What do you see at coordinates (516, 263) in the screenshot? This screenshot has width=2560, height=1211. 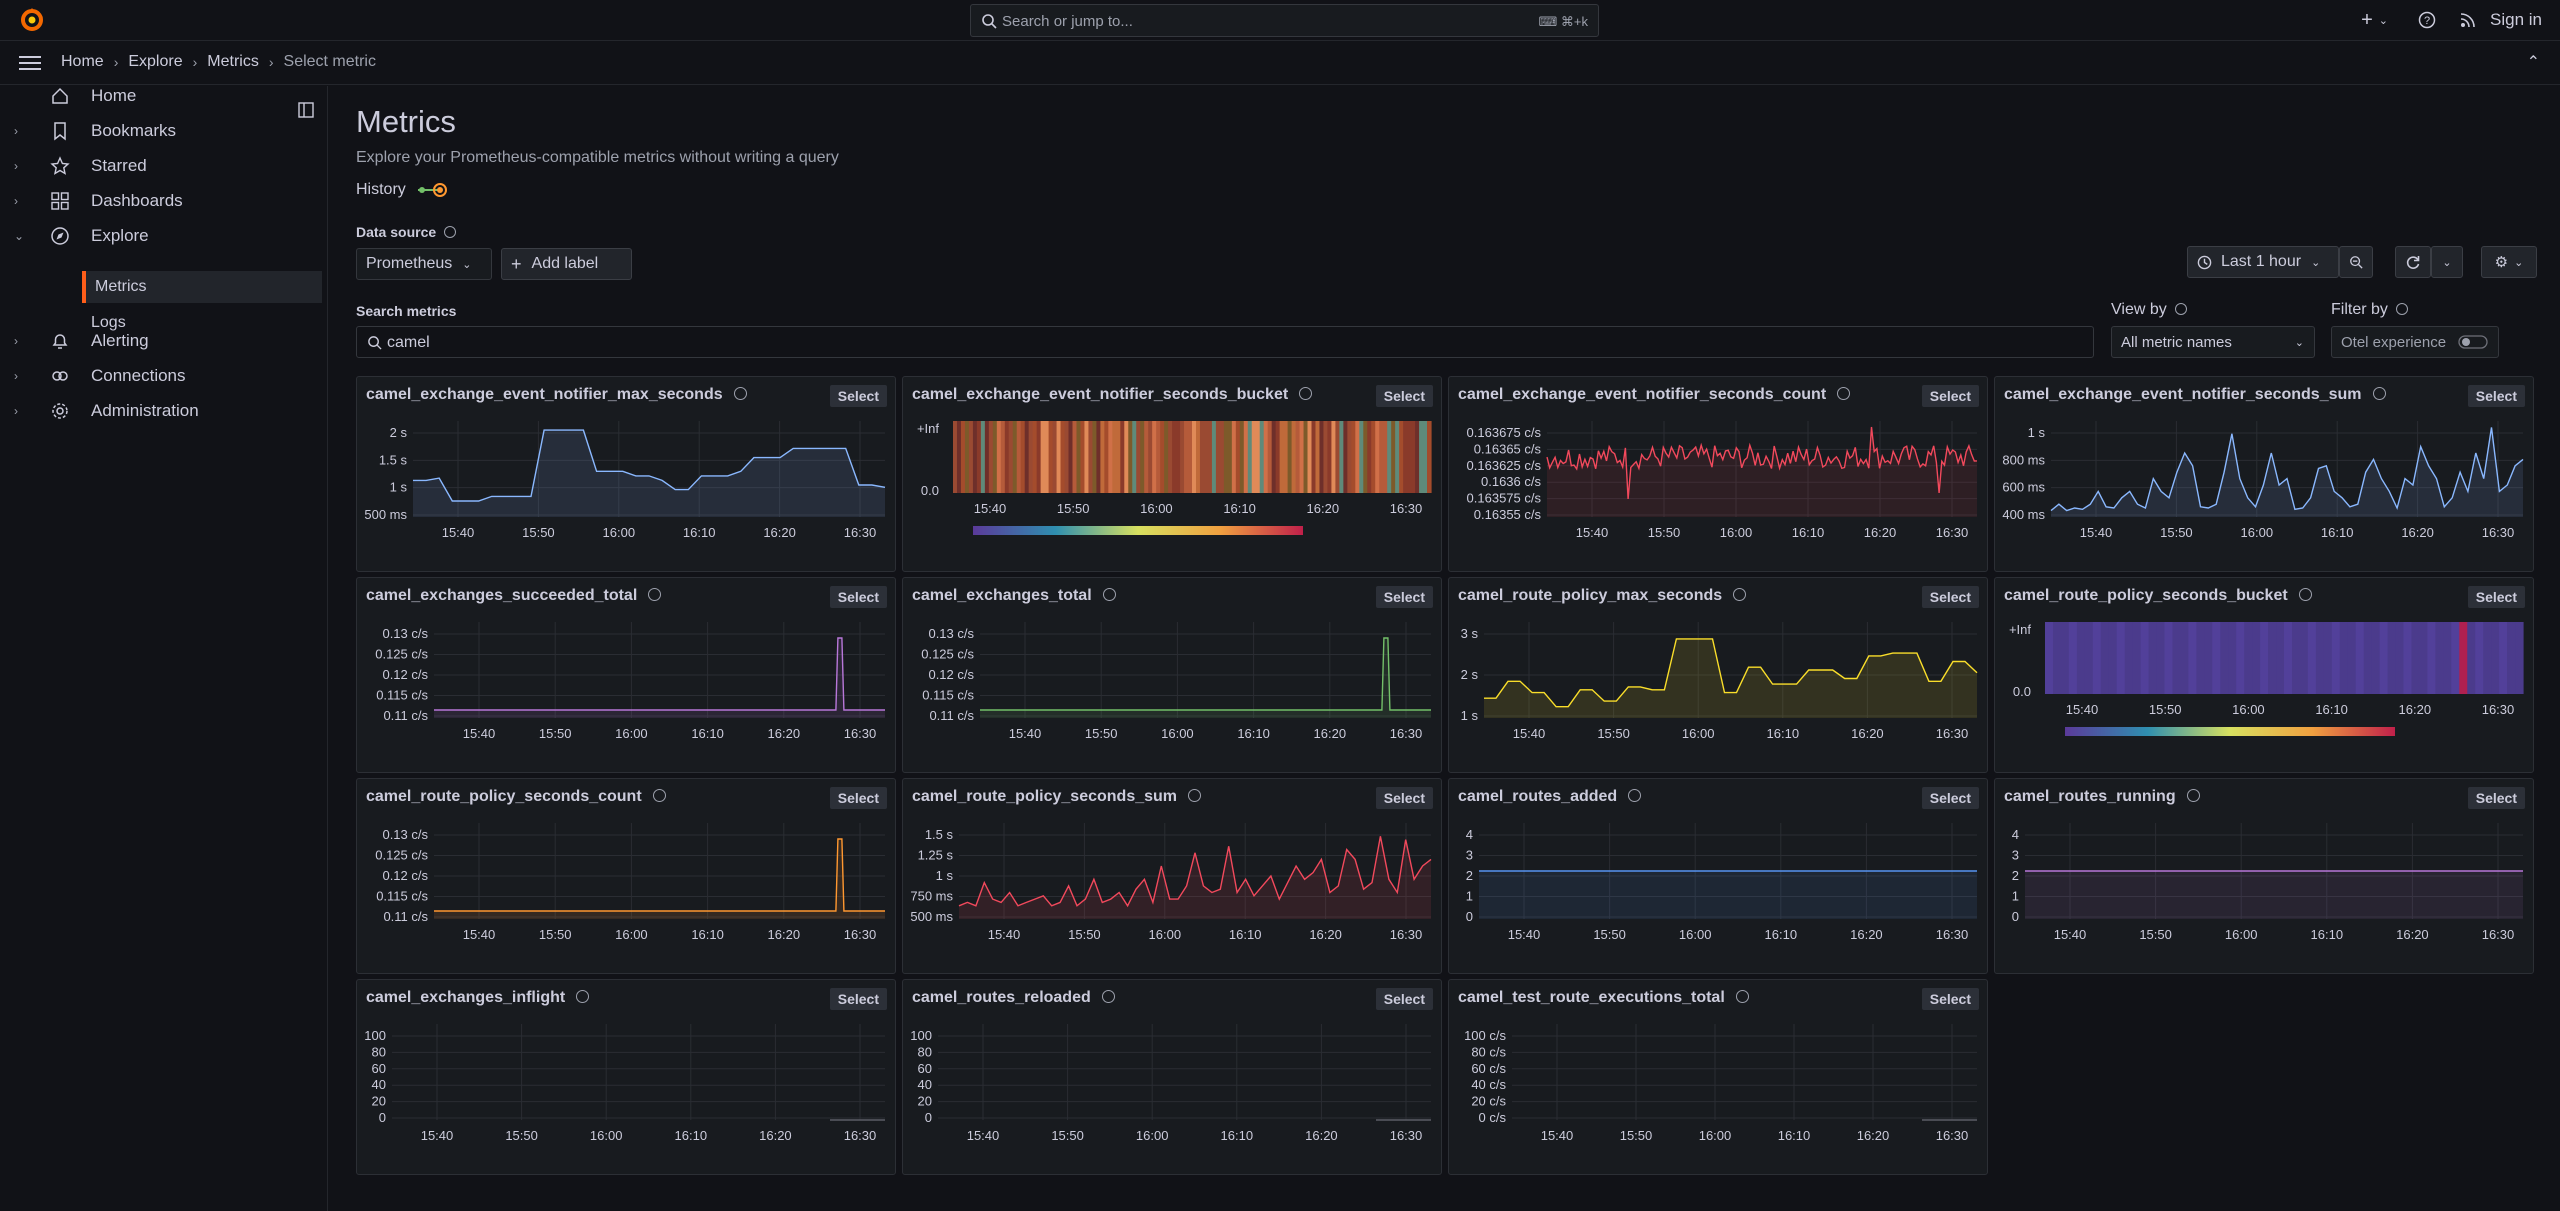 I see `plus-icon: +` at bounding box center [516, 263].